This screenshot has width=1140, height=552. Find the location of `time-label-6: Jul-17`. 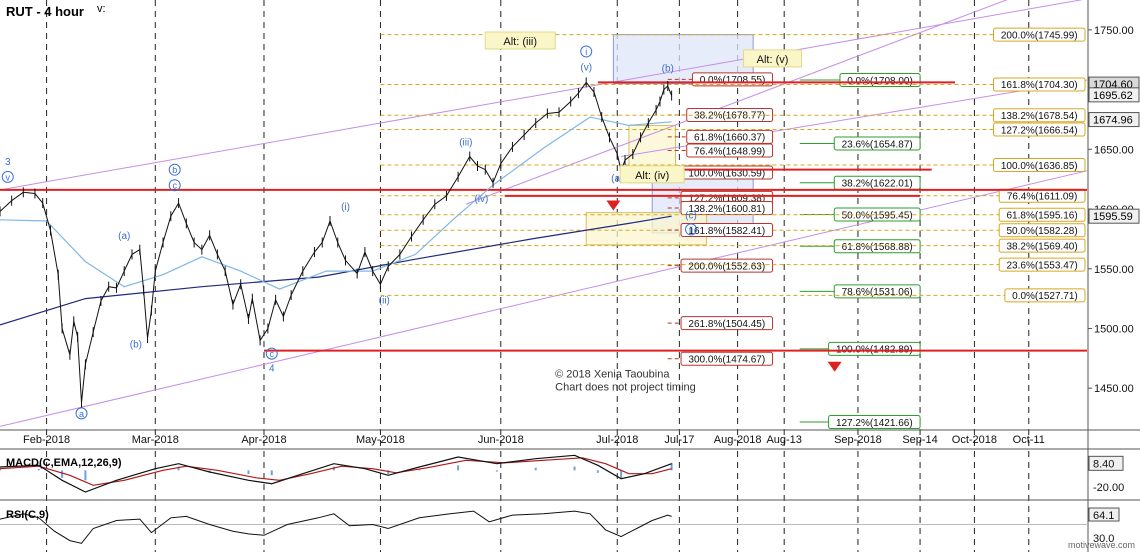

time-label-6: Jul-17 is located at coordinates (679, 440).